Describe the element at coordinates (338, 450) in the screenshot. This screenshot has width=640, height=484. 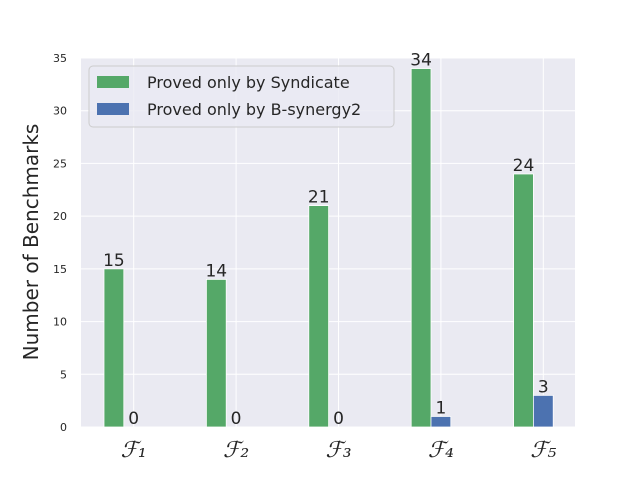
I see `x-tick-label: ℱ₃` at that location.